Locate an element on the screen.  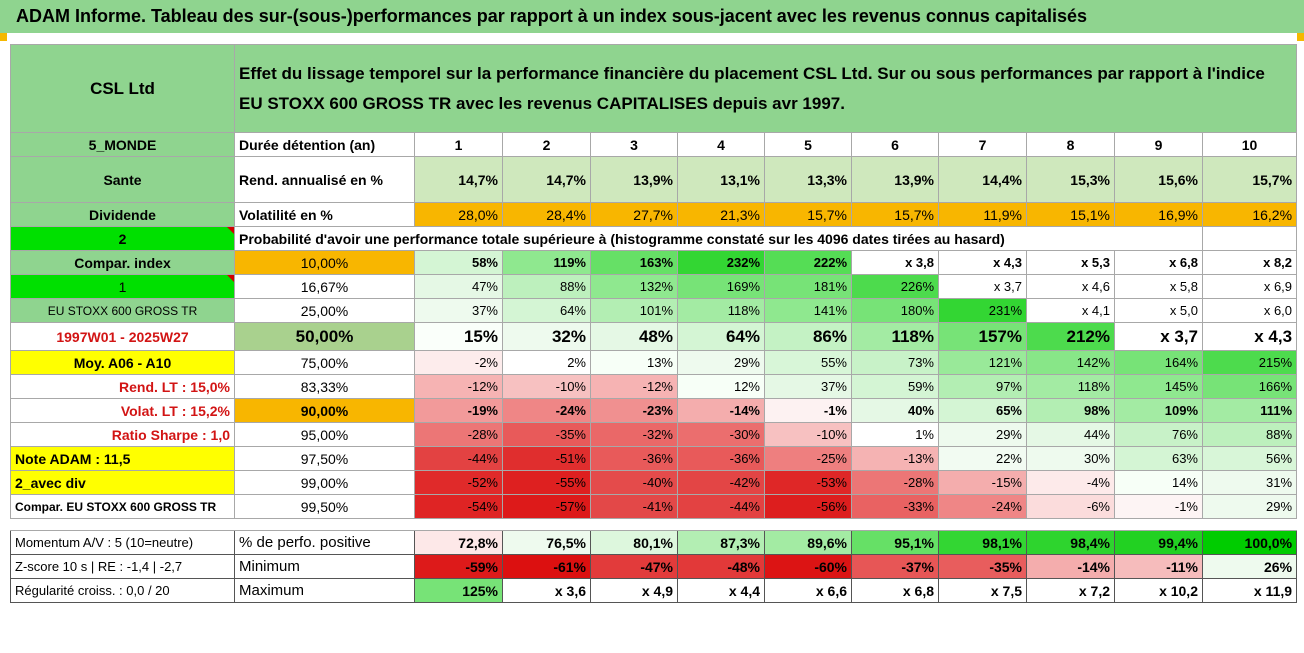
value-cell: 27,7% is located at coordinates (634, 214).